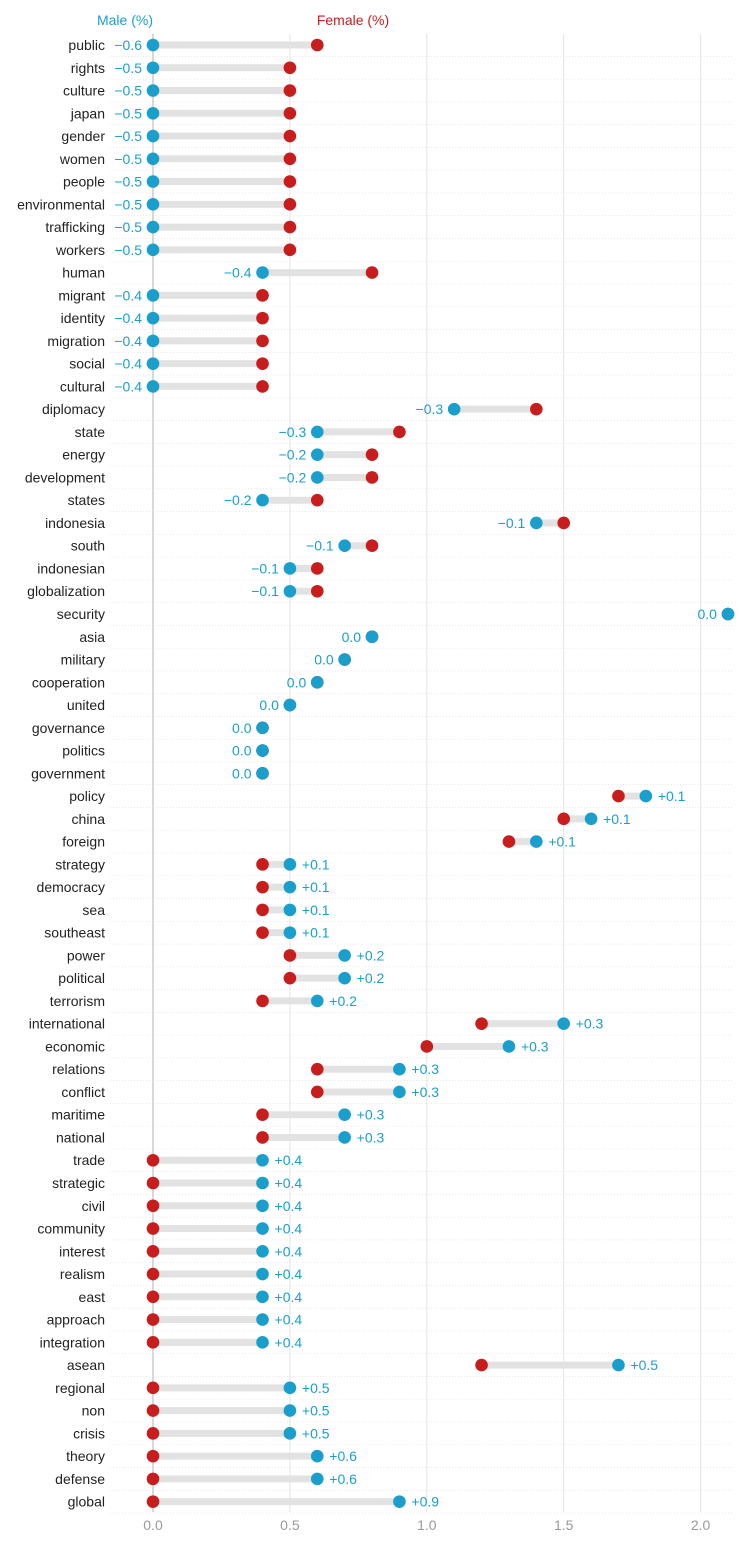 This screenshot has width=754, height=1552. I want to click on difference-label: +0.1, so click(672, 796).